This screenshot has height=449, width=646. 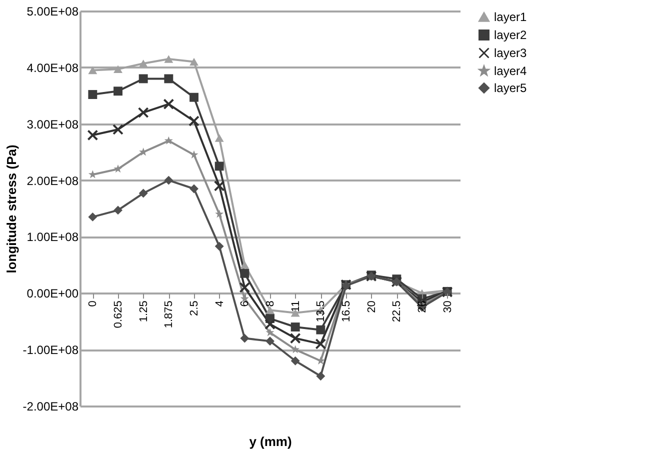 What do you see at coordinates (448, 306) in the screenshot?
I see `x-tick-label: 30` at bounding box center [448, 306].